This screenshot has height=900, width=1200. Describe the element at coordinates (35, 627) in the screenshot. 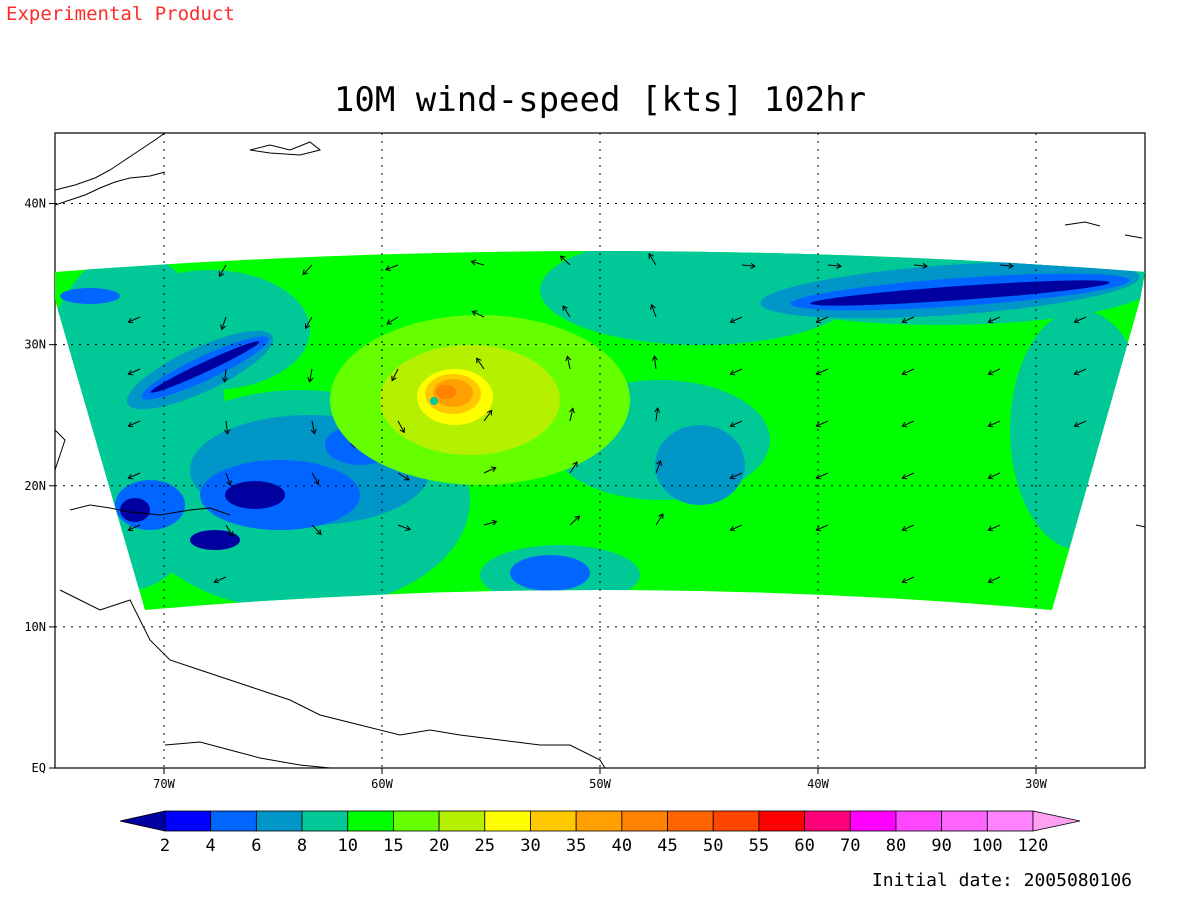

I see `lat-tick-label: 10N` at that location.